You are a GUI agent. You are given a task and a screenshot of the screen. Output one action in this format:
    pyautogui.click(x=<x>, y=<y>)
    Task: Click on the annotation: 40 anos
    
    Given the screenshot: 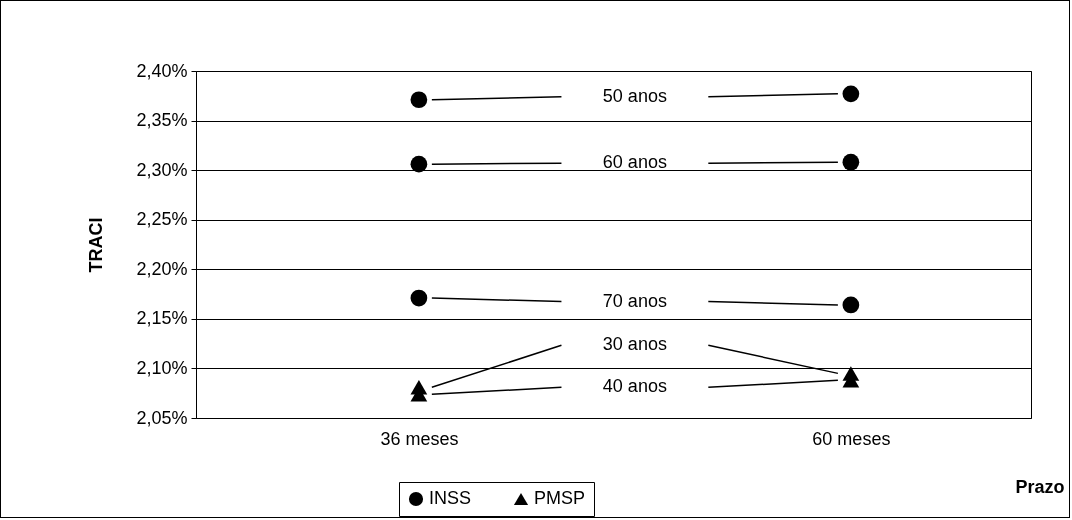 What is the action you would take?
    pyautogui.click(x=634, y=386)
    